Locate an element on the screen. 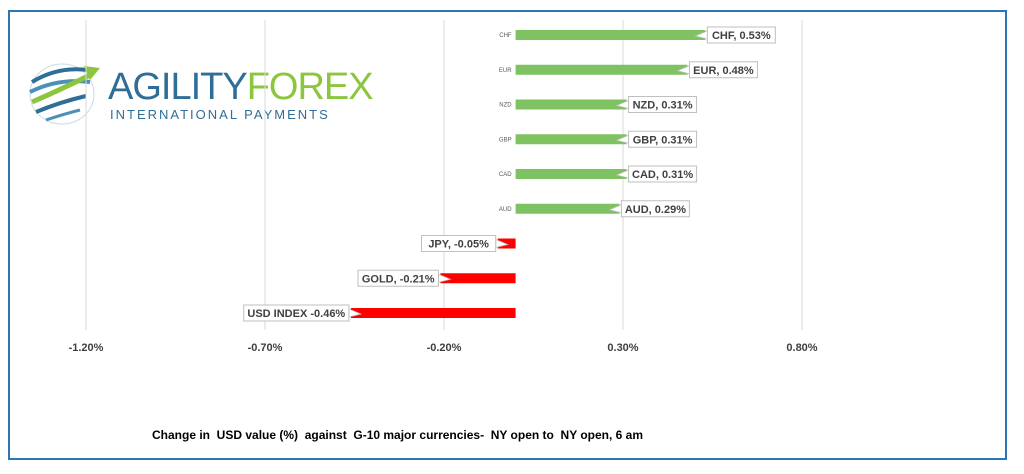 Image resolution: width=1024 pixels, height=474 pixels. logo-wordmark: AGILITYFOREX is located at coordinates (241, 87).